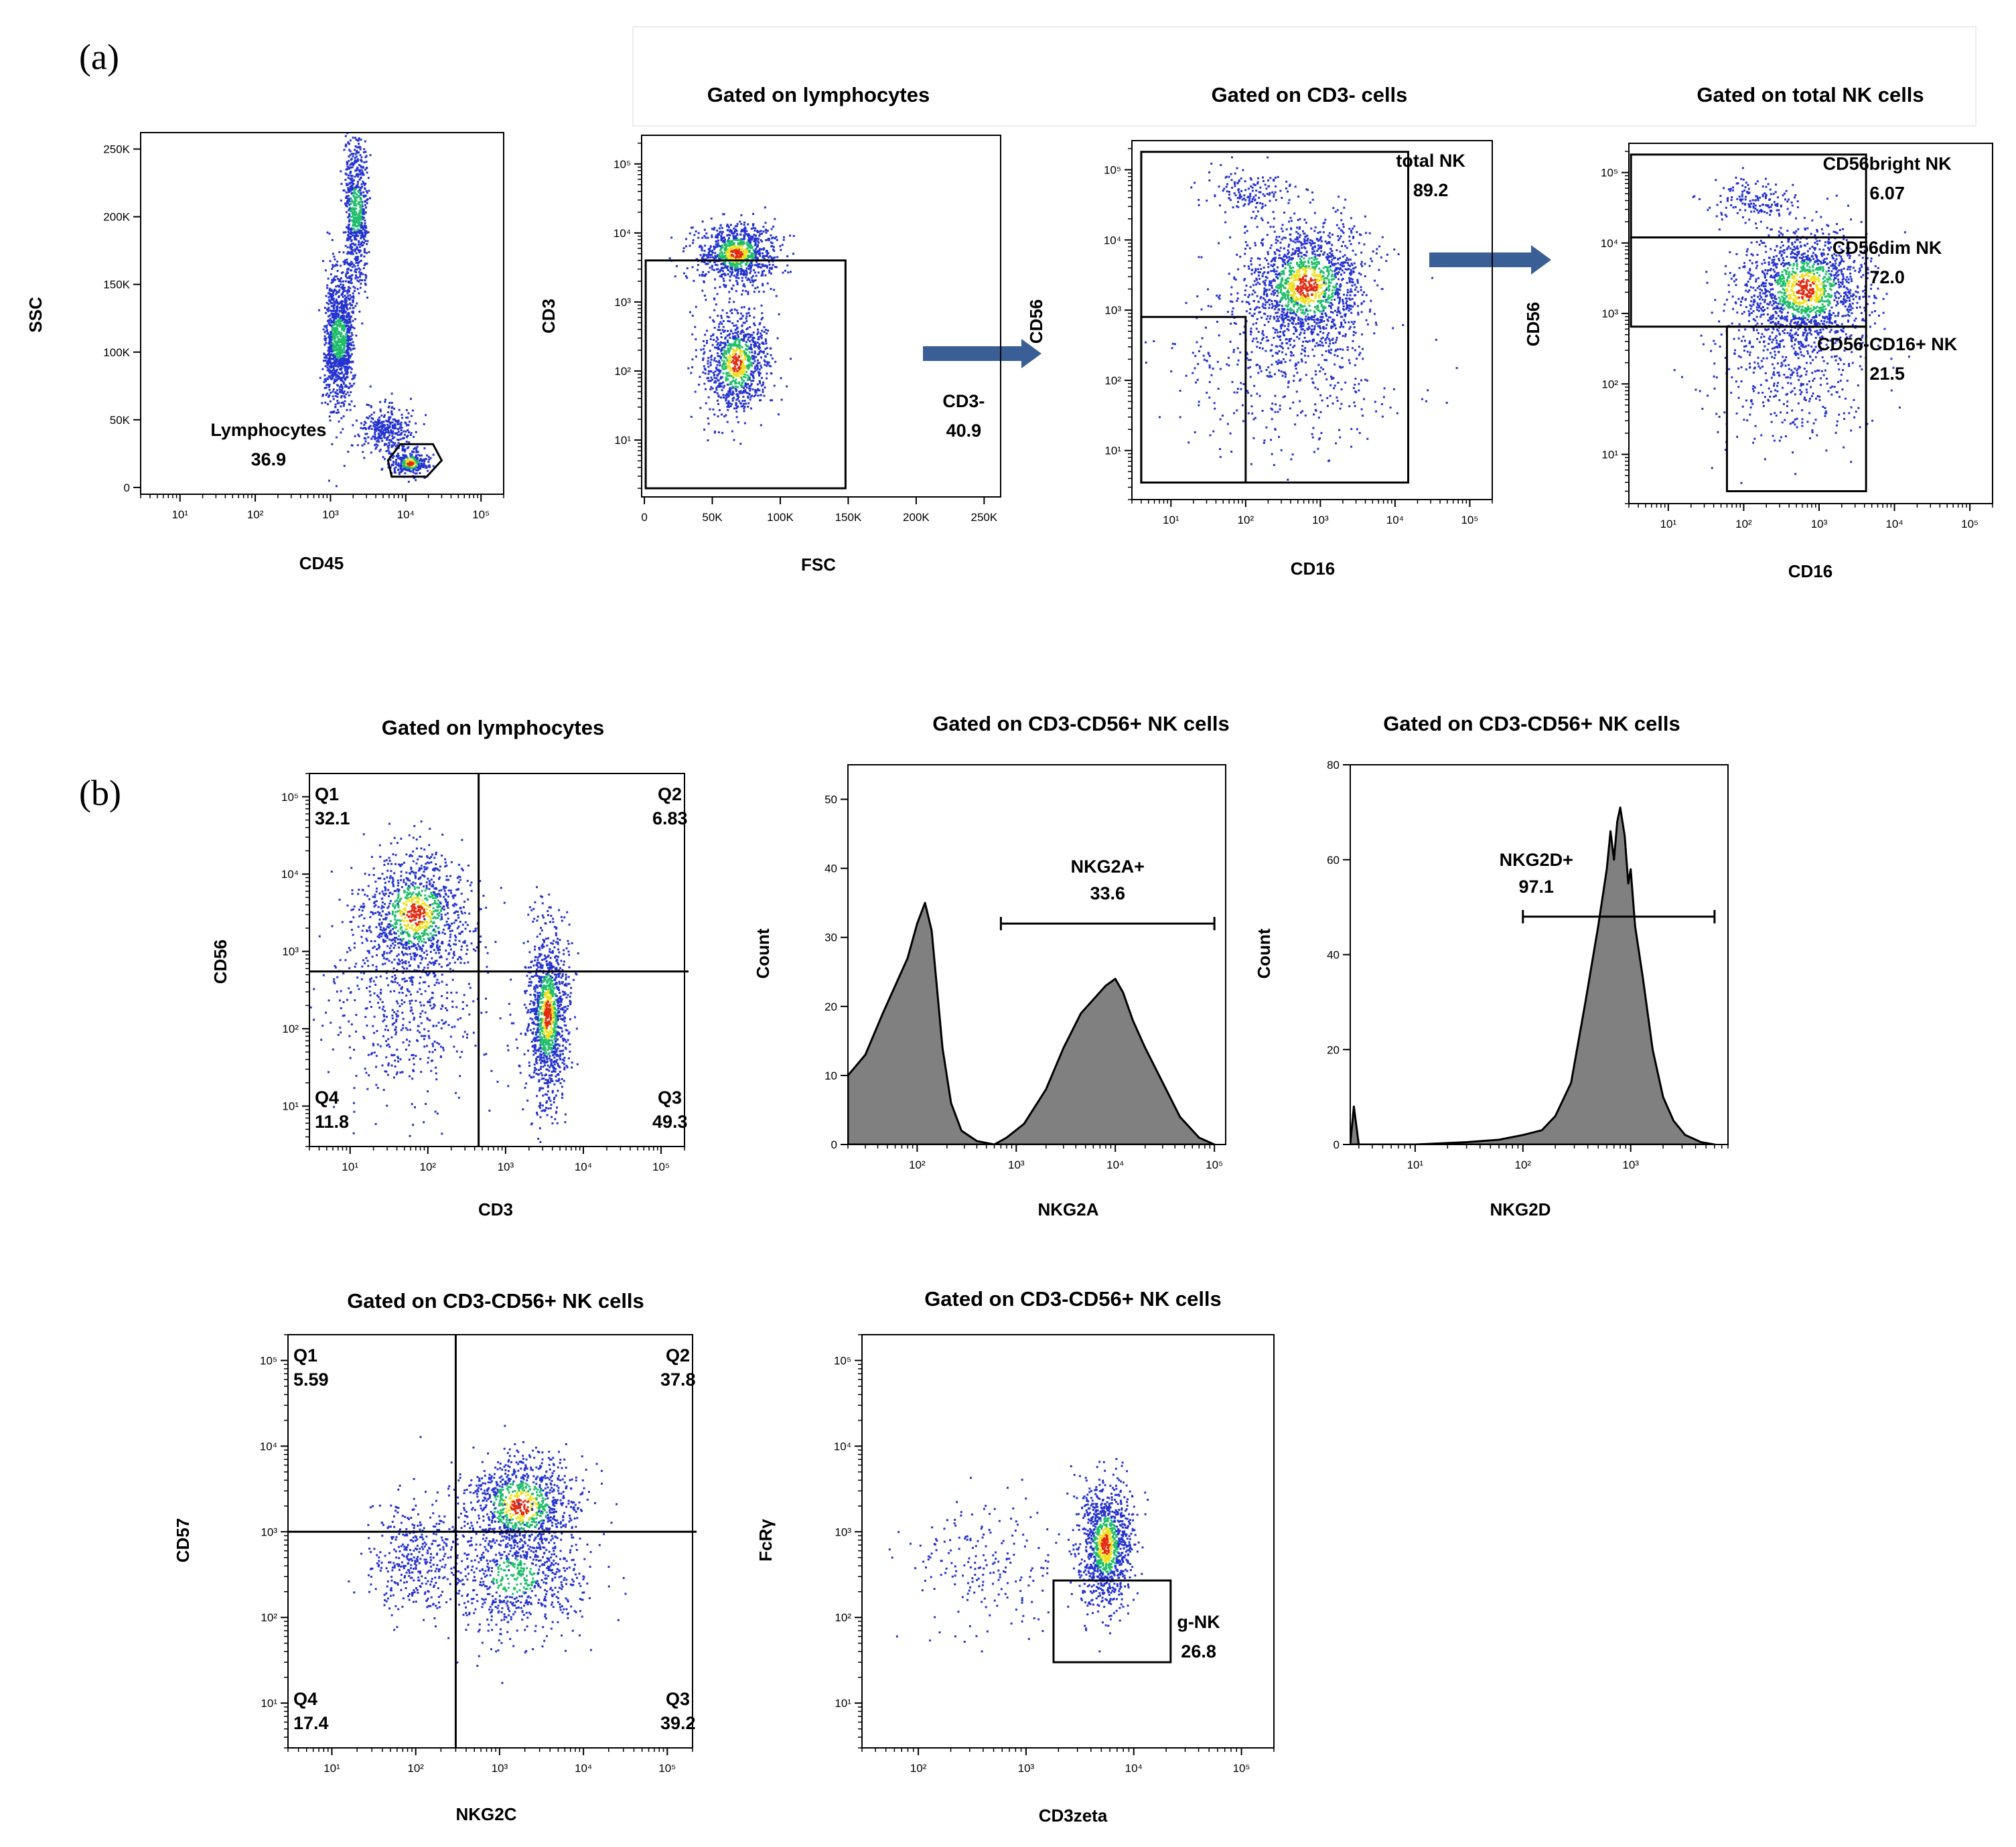 The height and width of the screenshot is (1847, 2016). What do you see at coordinates (1320, 520) in the screenshot?
I see `x-tick-label: 10³` at bounding box center [1320, 520].